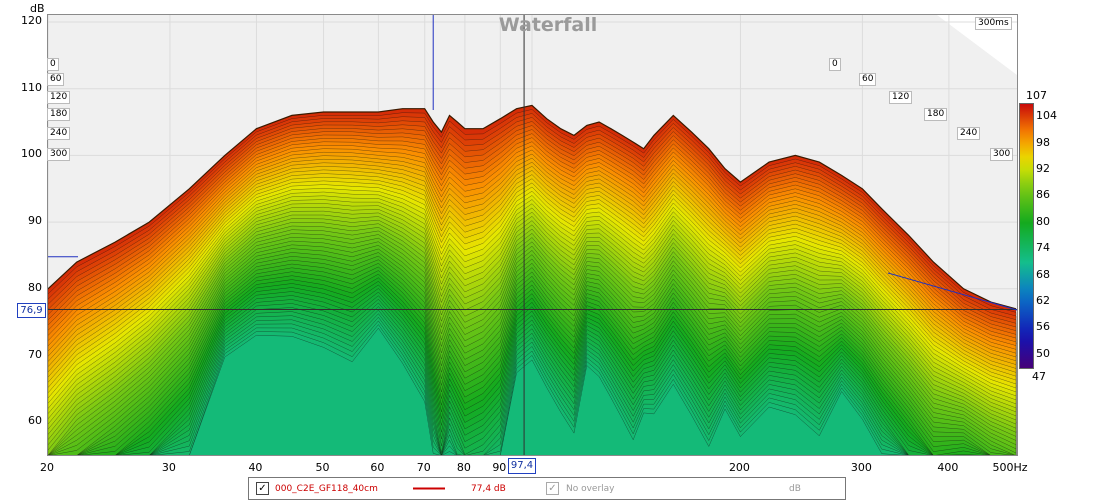  What do you see at coordinates (322, 467) in the screenshot?
I see `x-tick-label: 50` at bounding box center [322, 467].